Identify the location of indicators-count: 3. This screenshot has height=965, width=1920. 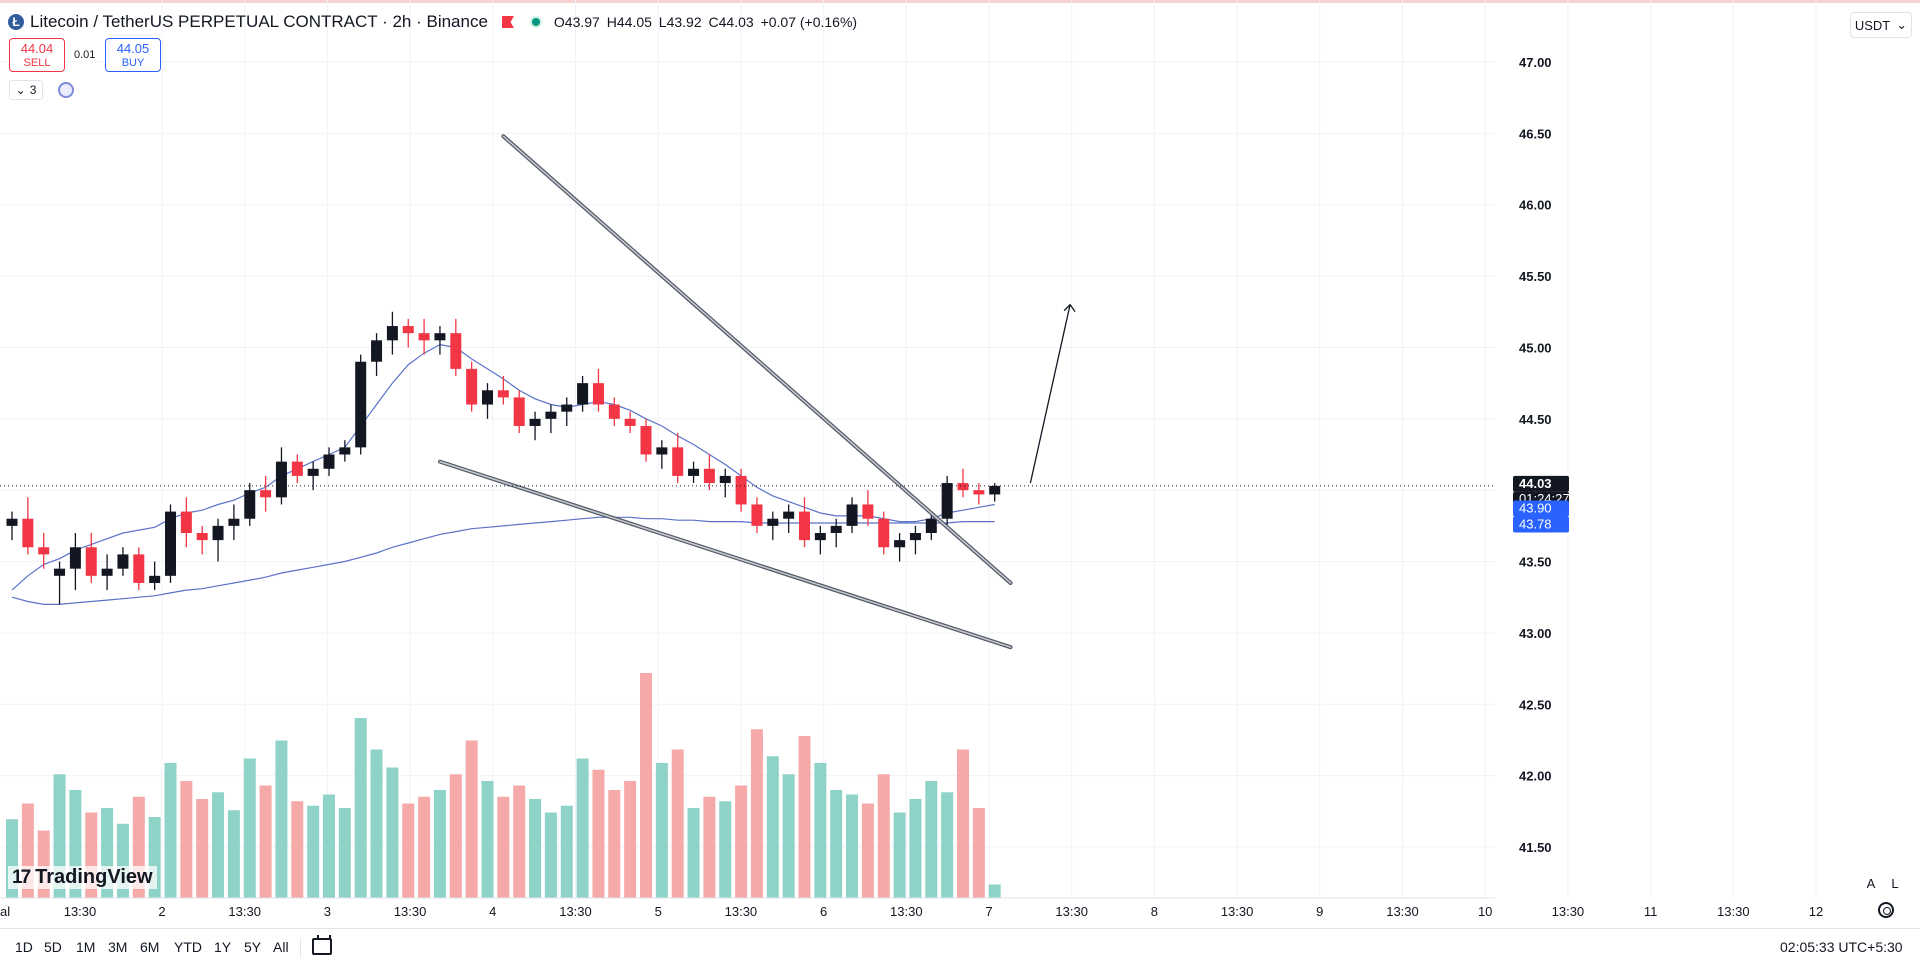
(33, 90).